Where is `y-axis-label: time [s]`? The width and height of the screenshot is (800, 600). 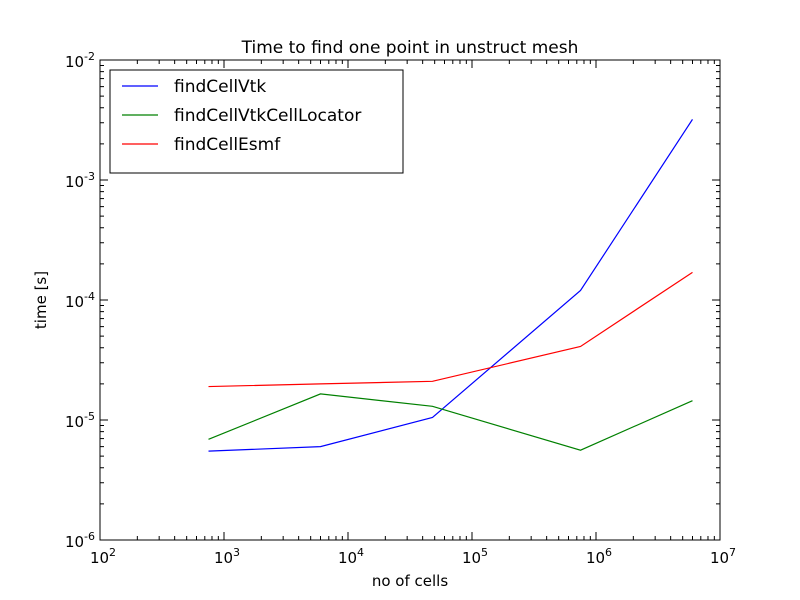 y-axis-label: time [s] is located at coordinates (41, 300).